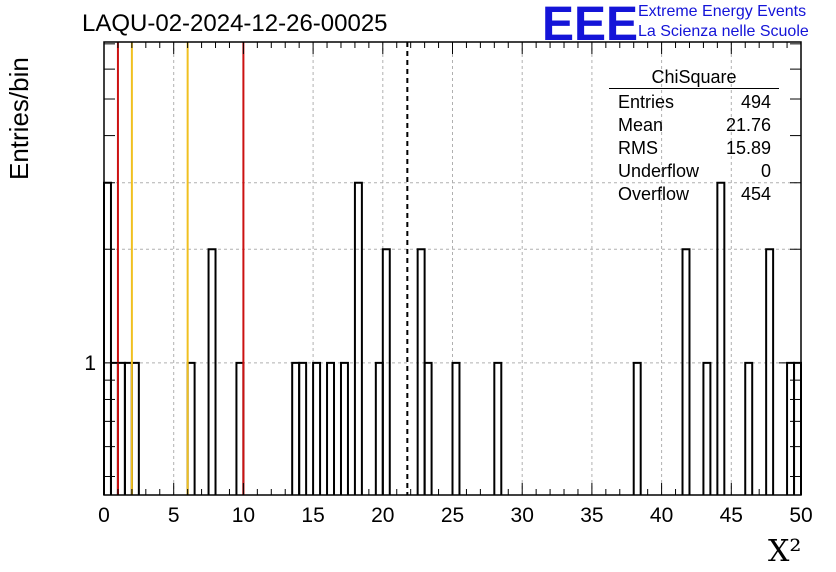 The image size is (836, 572). I want to click on x-tick-label: 20, so click(382, 515).